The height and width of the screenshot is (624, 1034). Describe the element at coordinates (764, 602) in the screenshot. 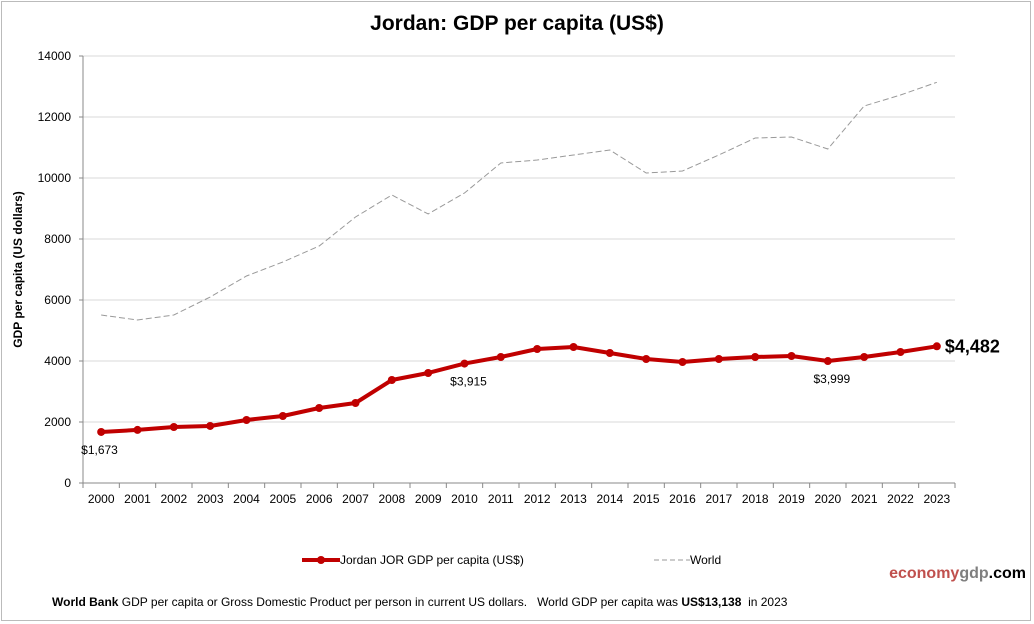

I see `footer-tail: in 2023` at that location.